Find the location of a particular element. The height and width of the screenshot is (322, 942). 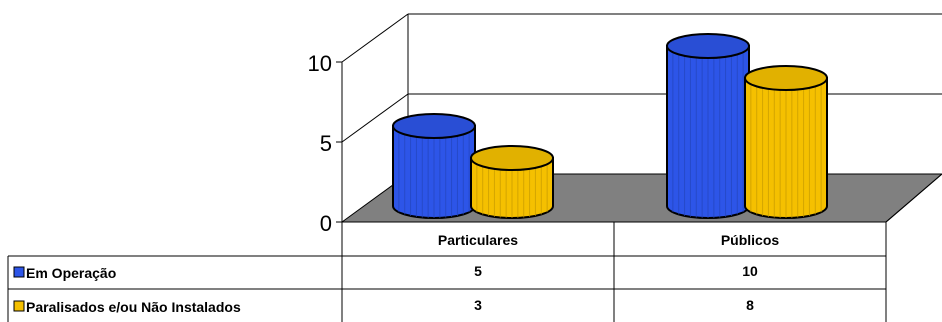

gridline-top-side is located at coordinates (375, 38).